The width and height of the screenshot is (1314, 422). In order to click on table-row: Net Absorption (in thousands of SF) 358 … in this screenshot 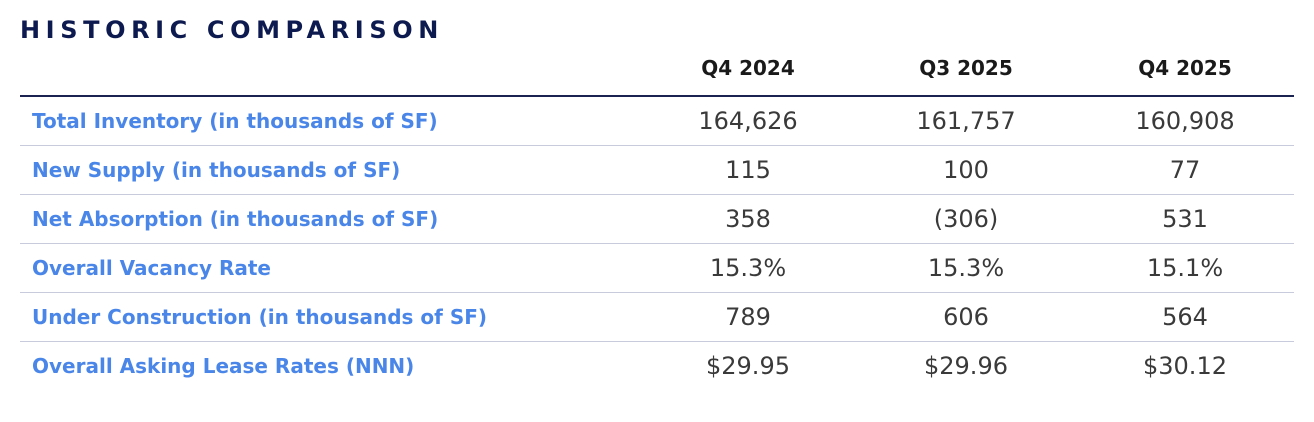, I will do `click(657, 219)`.